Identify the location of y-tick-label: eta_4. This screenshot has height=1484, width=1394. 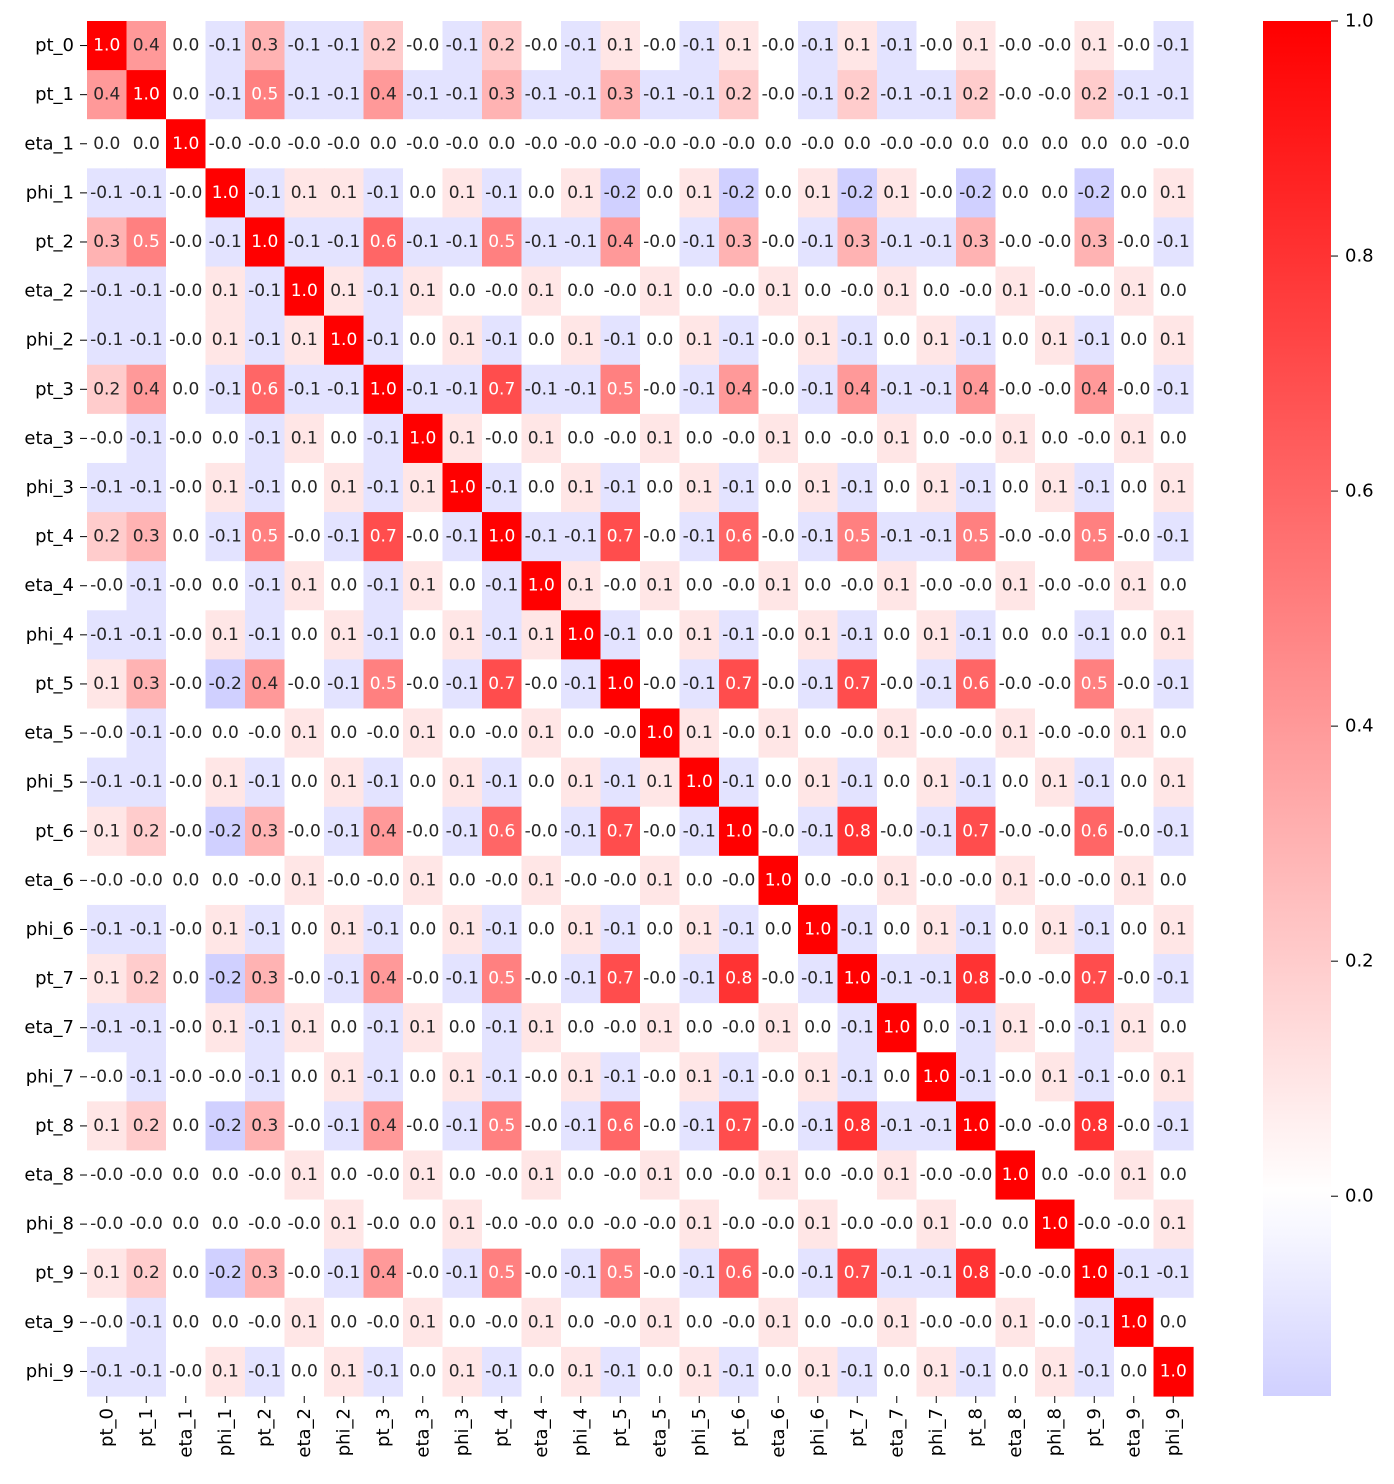
(49, 585).